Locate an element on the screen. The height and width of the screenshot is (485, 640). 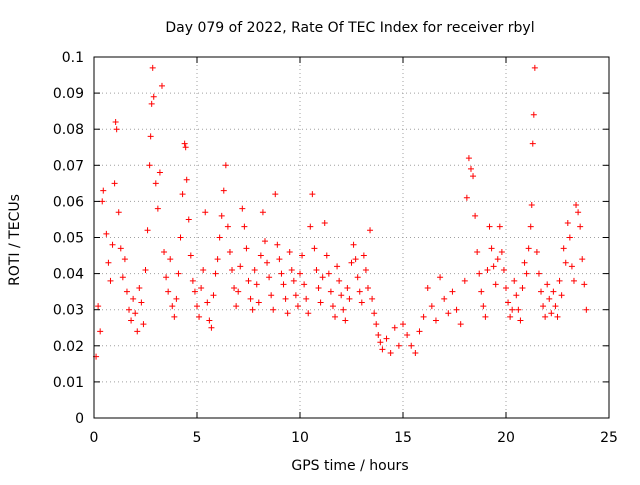
x-tick-label: 15 is located at coordinates (403, 438).